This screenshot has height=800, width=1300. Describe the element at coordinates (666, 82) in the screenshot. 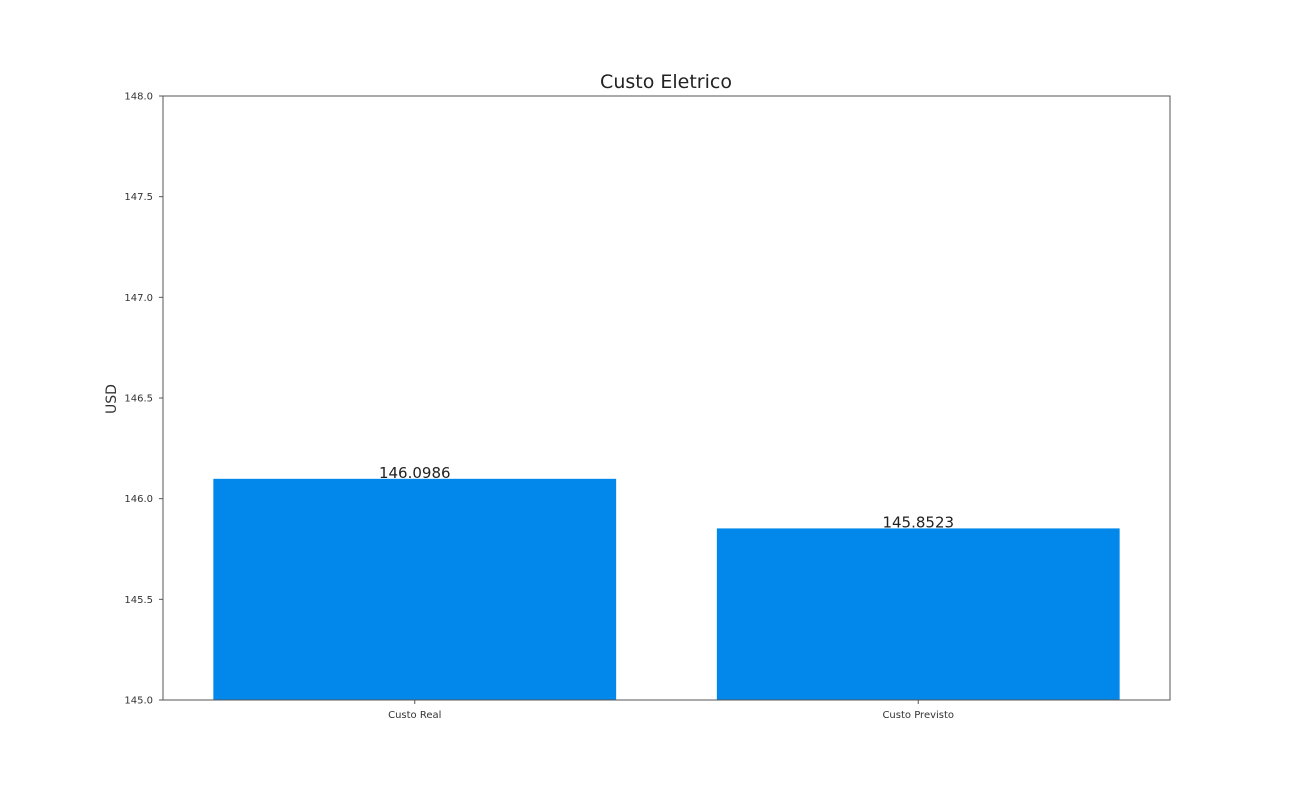

I see `chart-title: Custo Eletrico` at that location.